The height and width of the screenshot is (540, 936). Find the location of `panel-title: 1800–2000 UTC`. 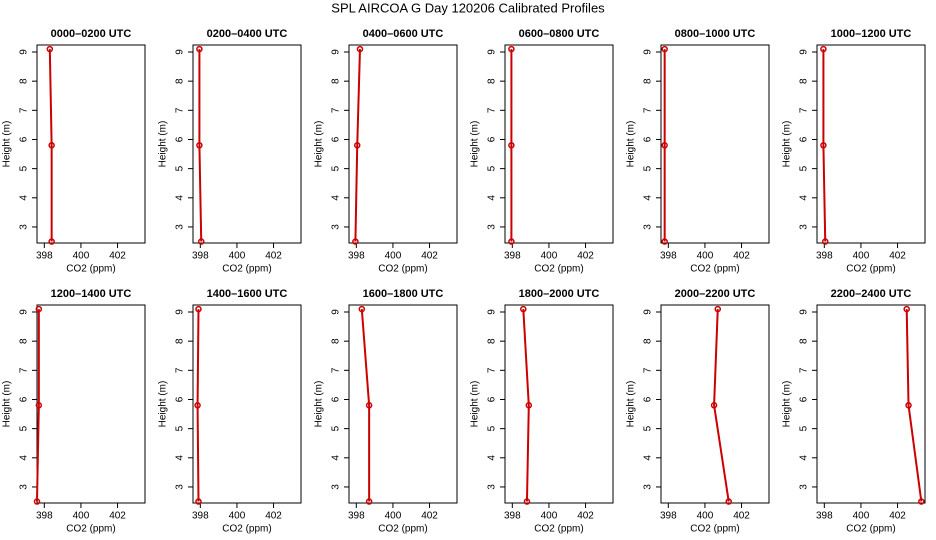

panel-title: 1800–2000 UTC is located at coordinates (559, 294).